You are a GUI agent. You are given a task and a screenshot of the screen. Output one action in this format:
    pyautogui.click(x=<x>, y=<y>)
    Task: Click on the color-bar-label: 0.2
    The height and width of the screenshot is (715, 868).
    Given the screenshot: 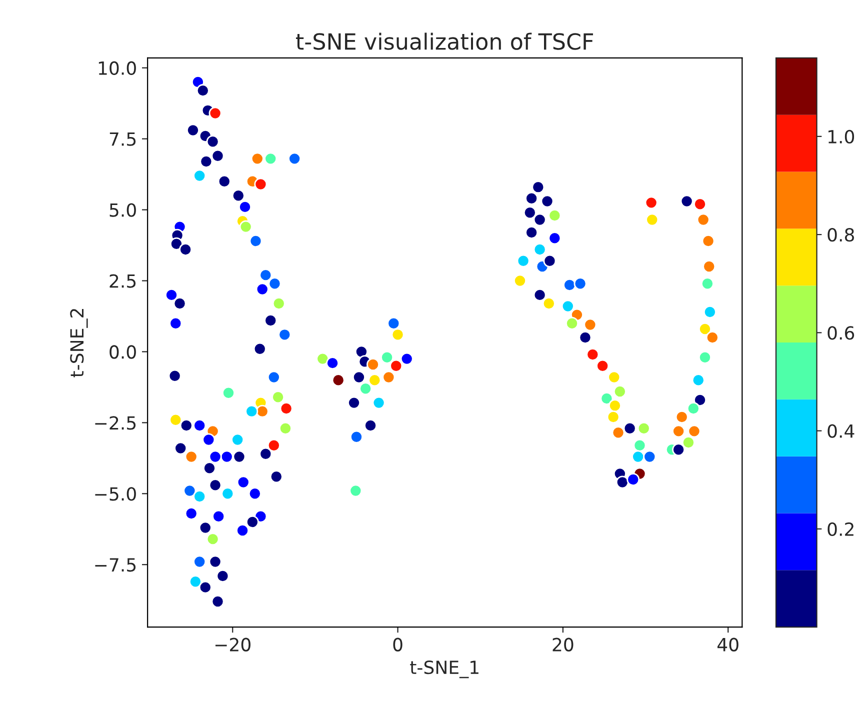 What is the action you would take?
    pyautogui.click(x=841, y=529)
    